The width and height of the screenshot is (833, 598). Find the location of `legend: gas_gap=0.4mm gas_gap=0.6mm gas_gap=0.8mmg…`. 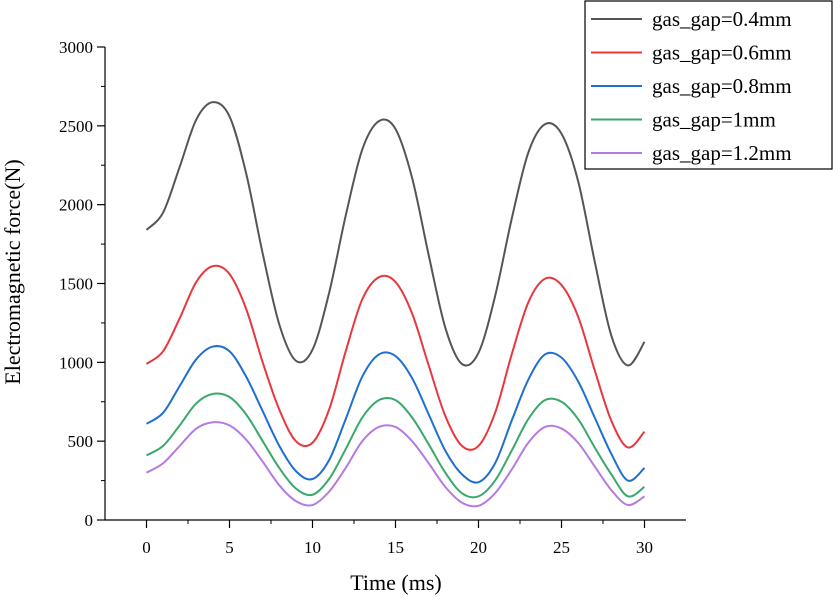

legend: gas_gap=0.4mm gas_gap=0.6mm gas_gap=0.8mmg… is located at coordinates (708, 85).